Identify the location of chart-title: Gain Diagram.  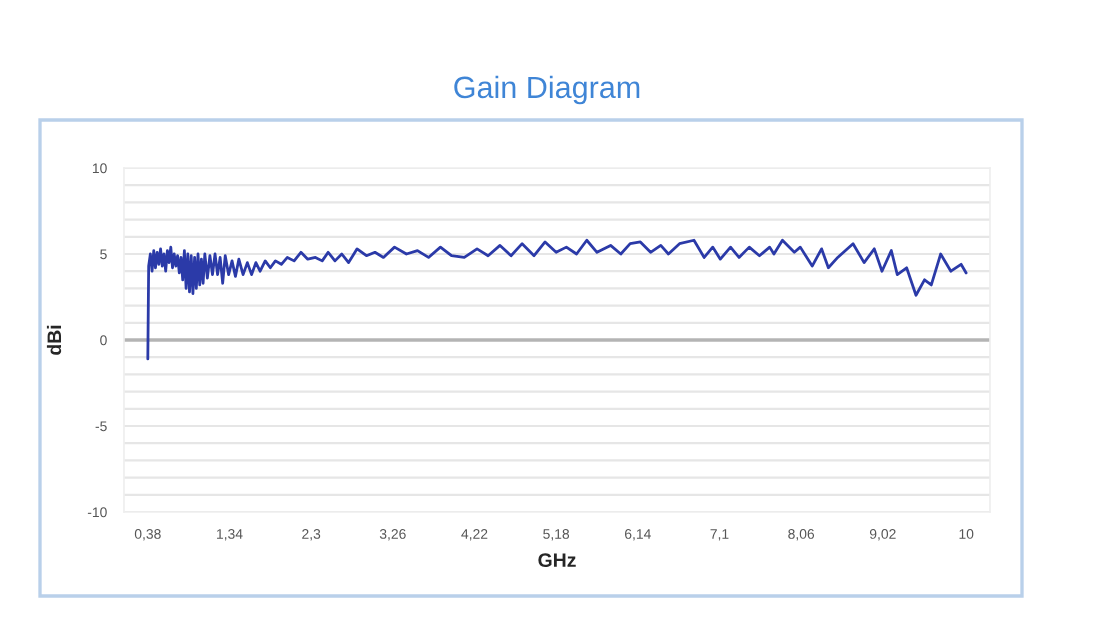
(547, 90).